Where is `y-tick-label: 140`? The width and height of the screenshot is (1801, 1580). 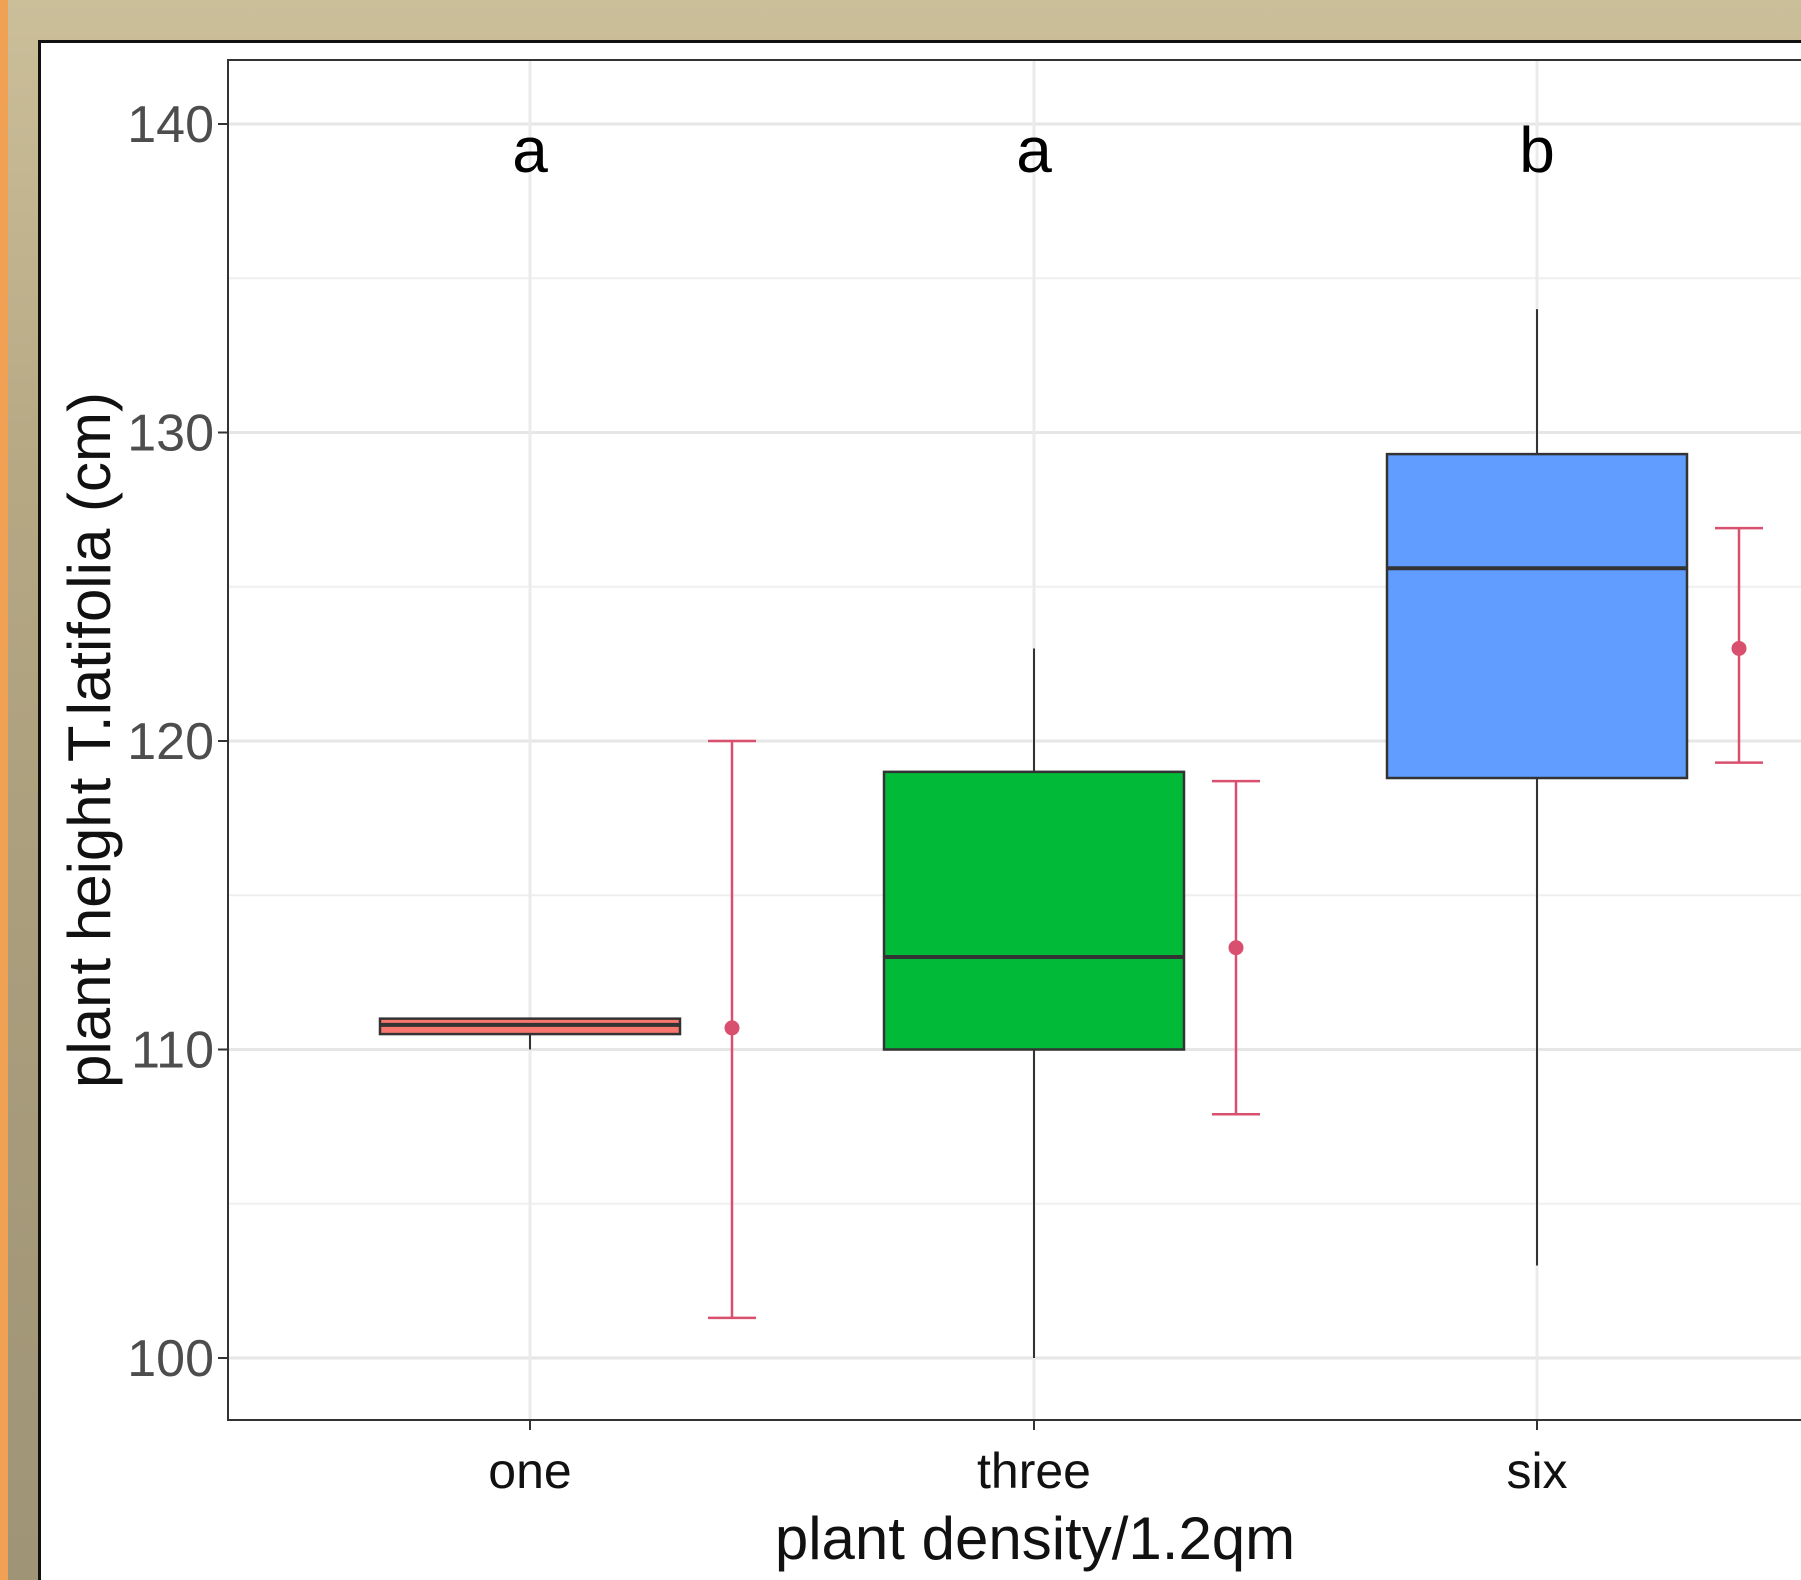
y-tick-label: 140 is located at coordinates (170, 125).